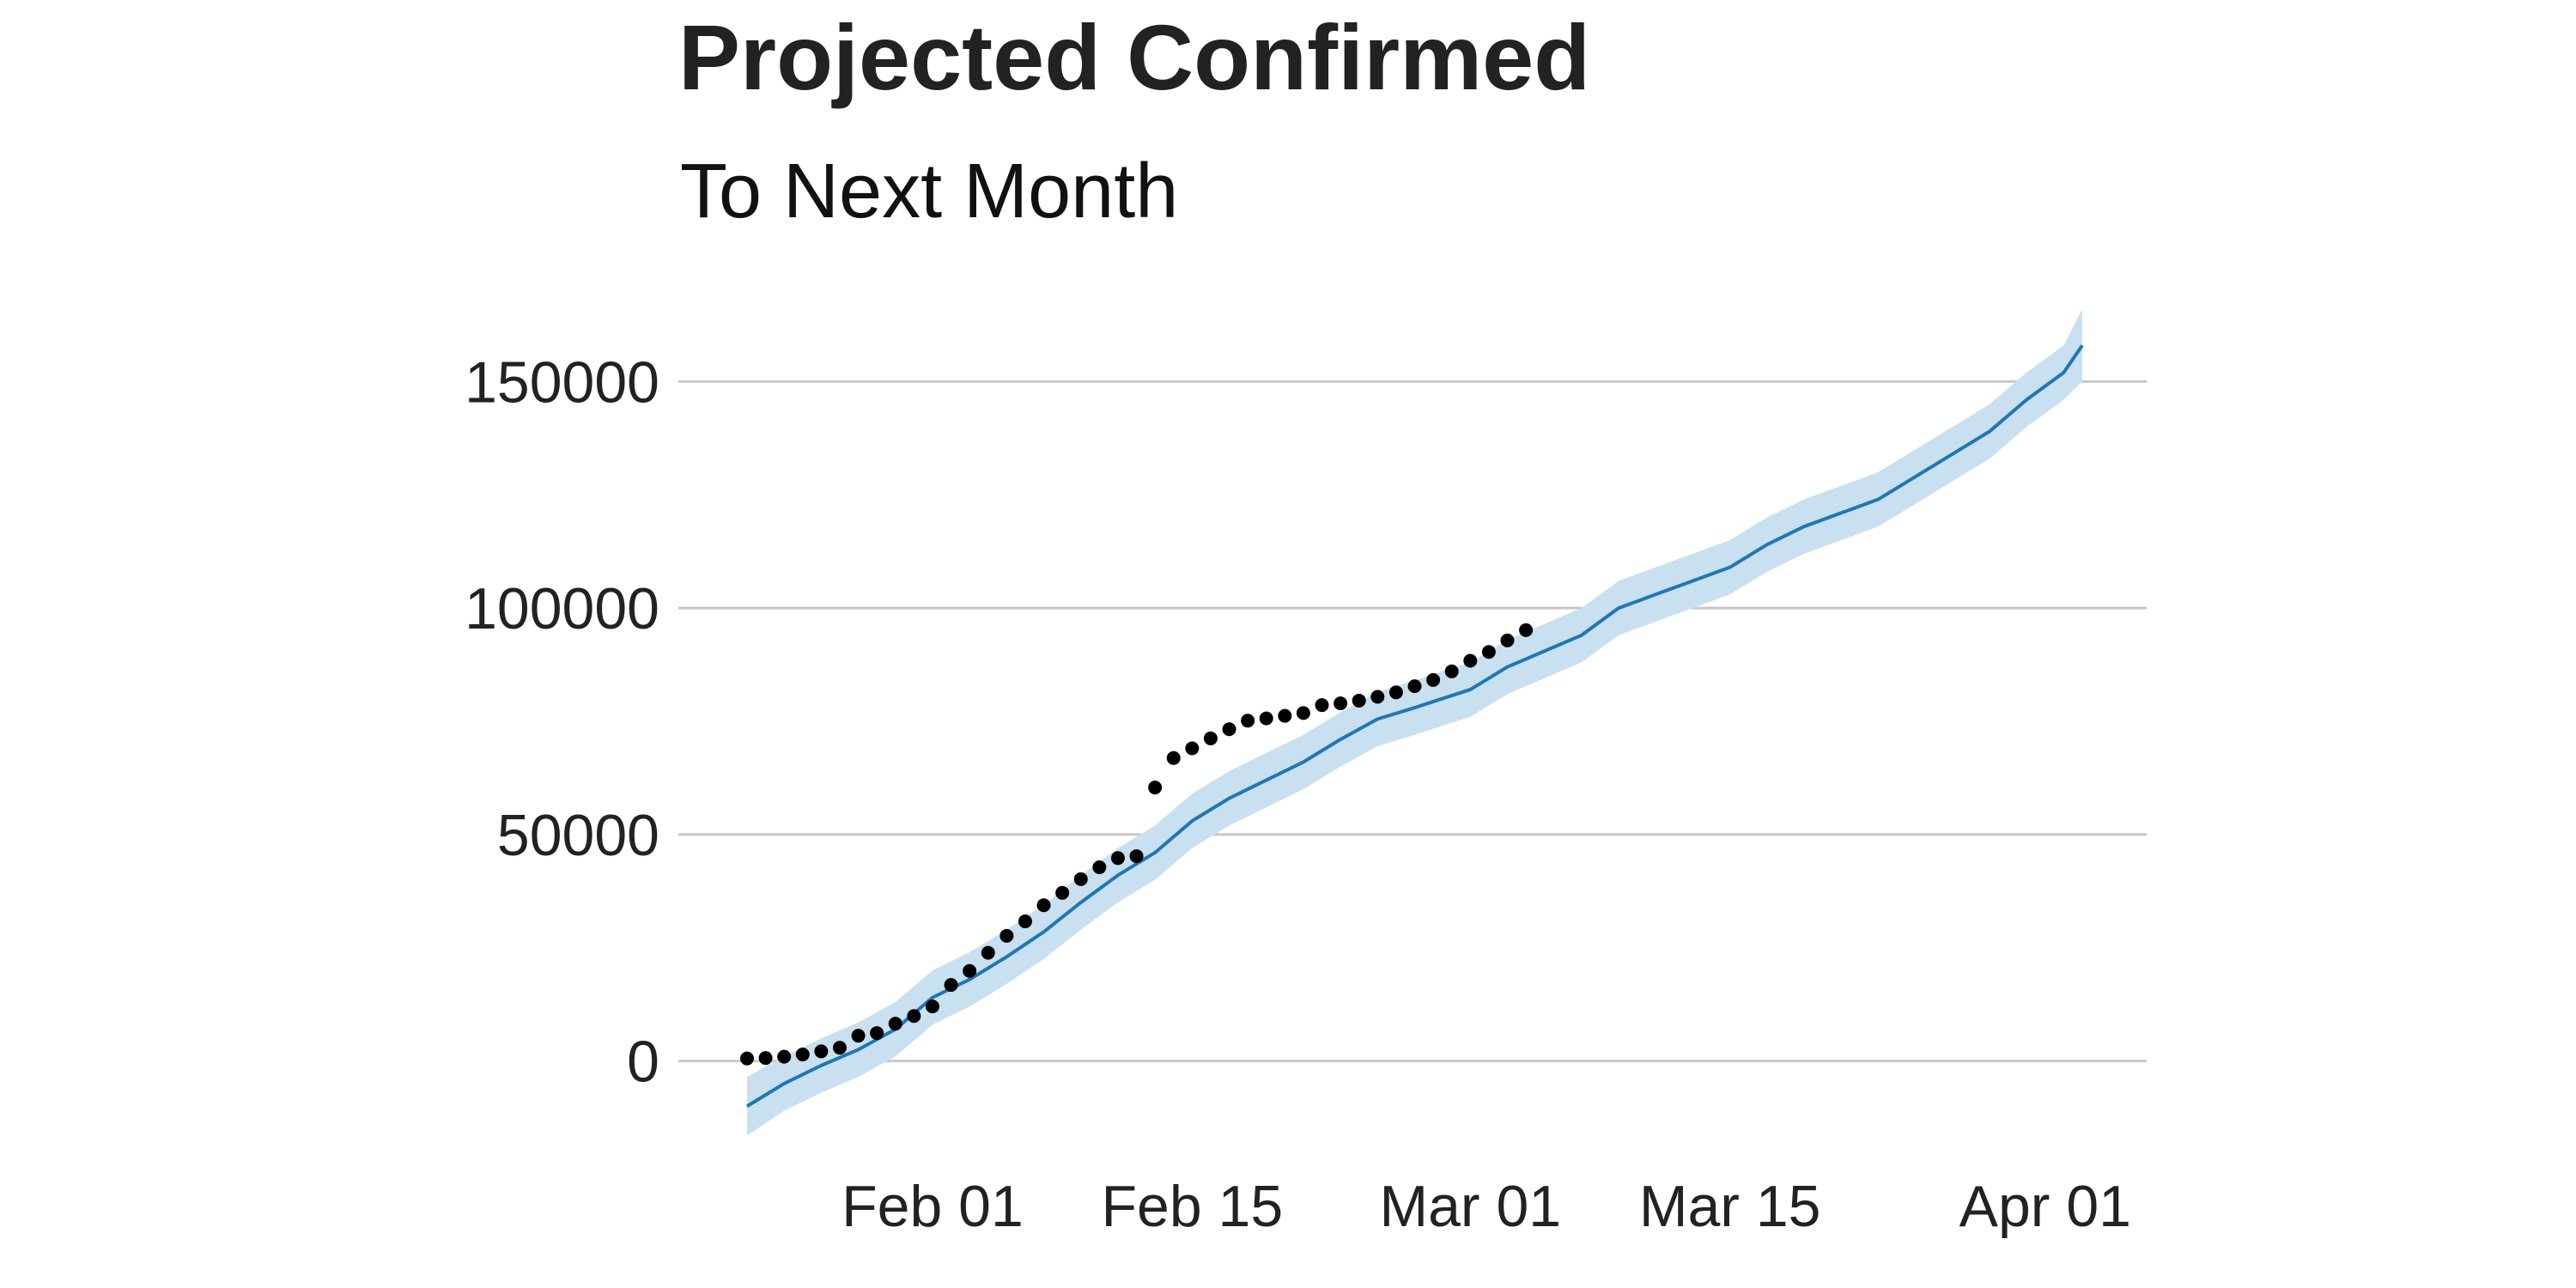  What do you see at coordinates (643, 1063) in the screenshot?
I see `y-tick-label: 0` at bounding box center [643, 1063].